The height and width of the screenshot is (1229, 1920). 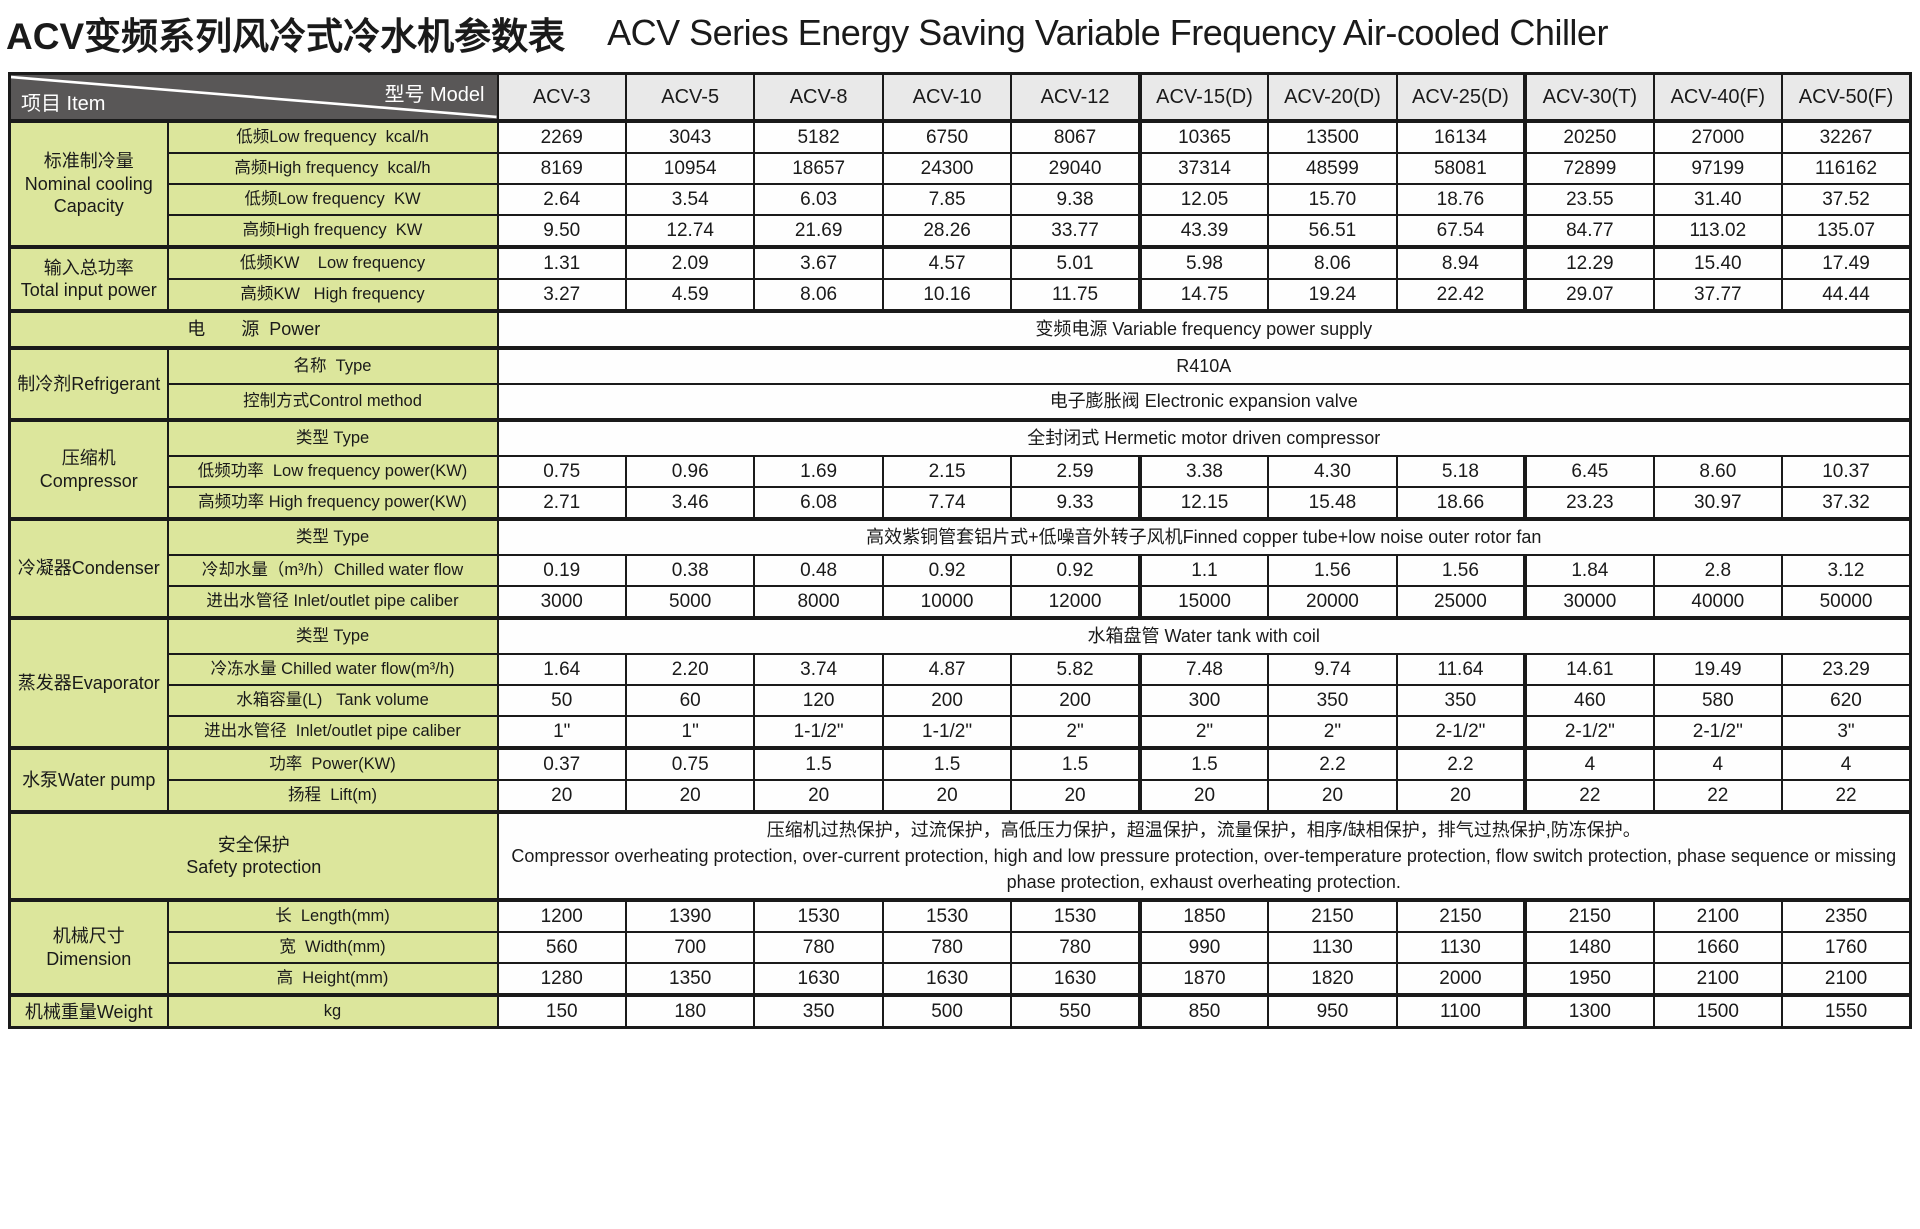 I want to click on category-refrigerant: 制冷剂Refrigerant, so click(x=88, y=383).